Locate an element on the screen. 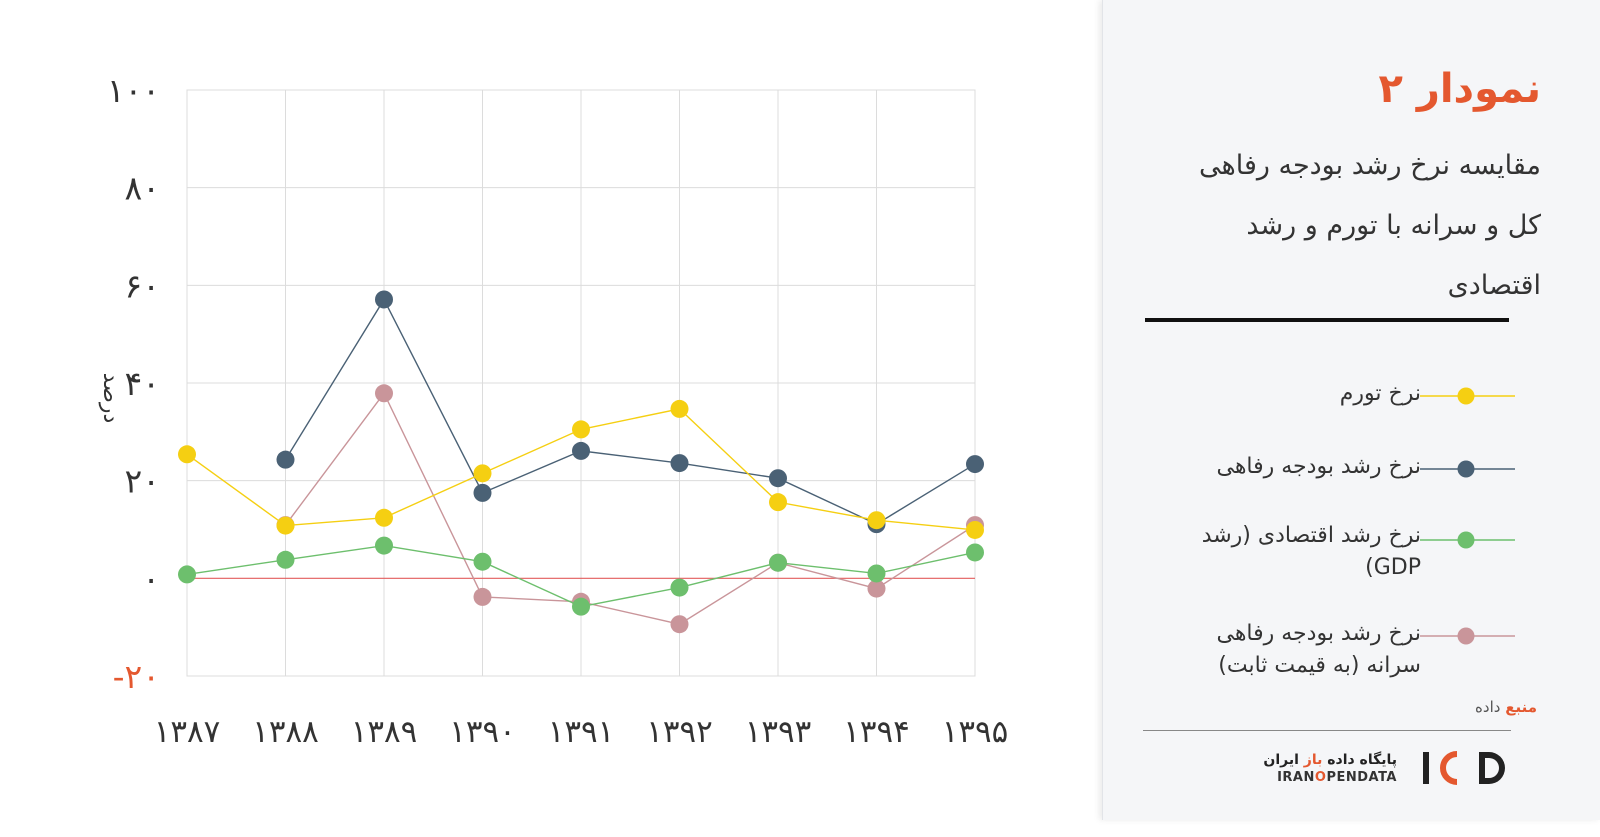  logo-fa-part: ایران is located at coordinates (1281, 760).